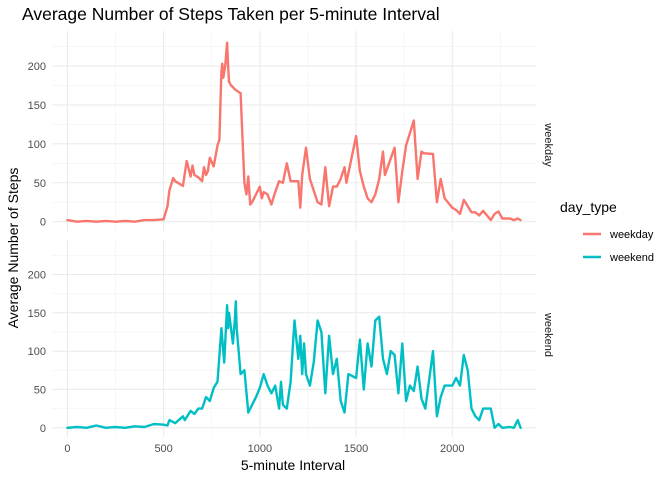  What do you see at coordinates (293, 465) in the screenshot?
I see `x-axis-title: 5-minute Interval` at bounding box center [293, 465].